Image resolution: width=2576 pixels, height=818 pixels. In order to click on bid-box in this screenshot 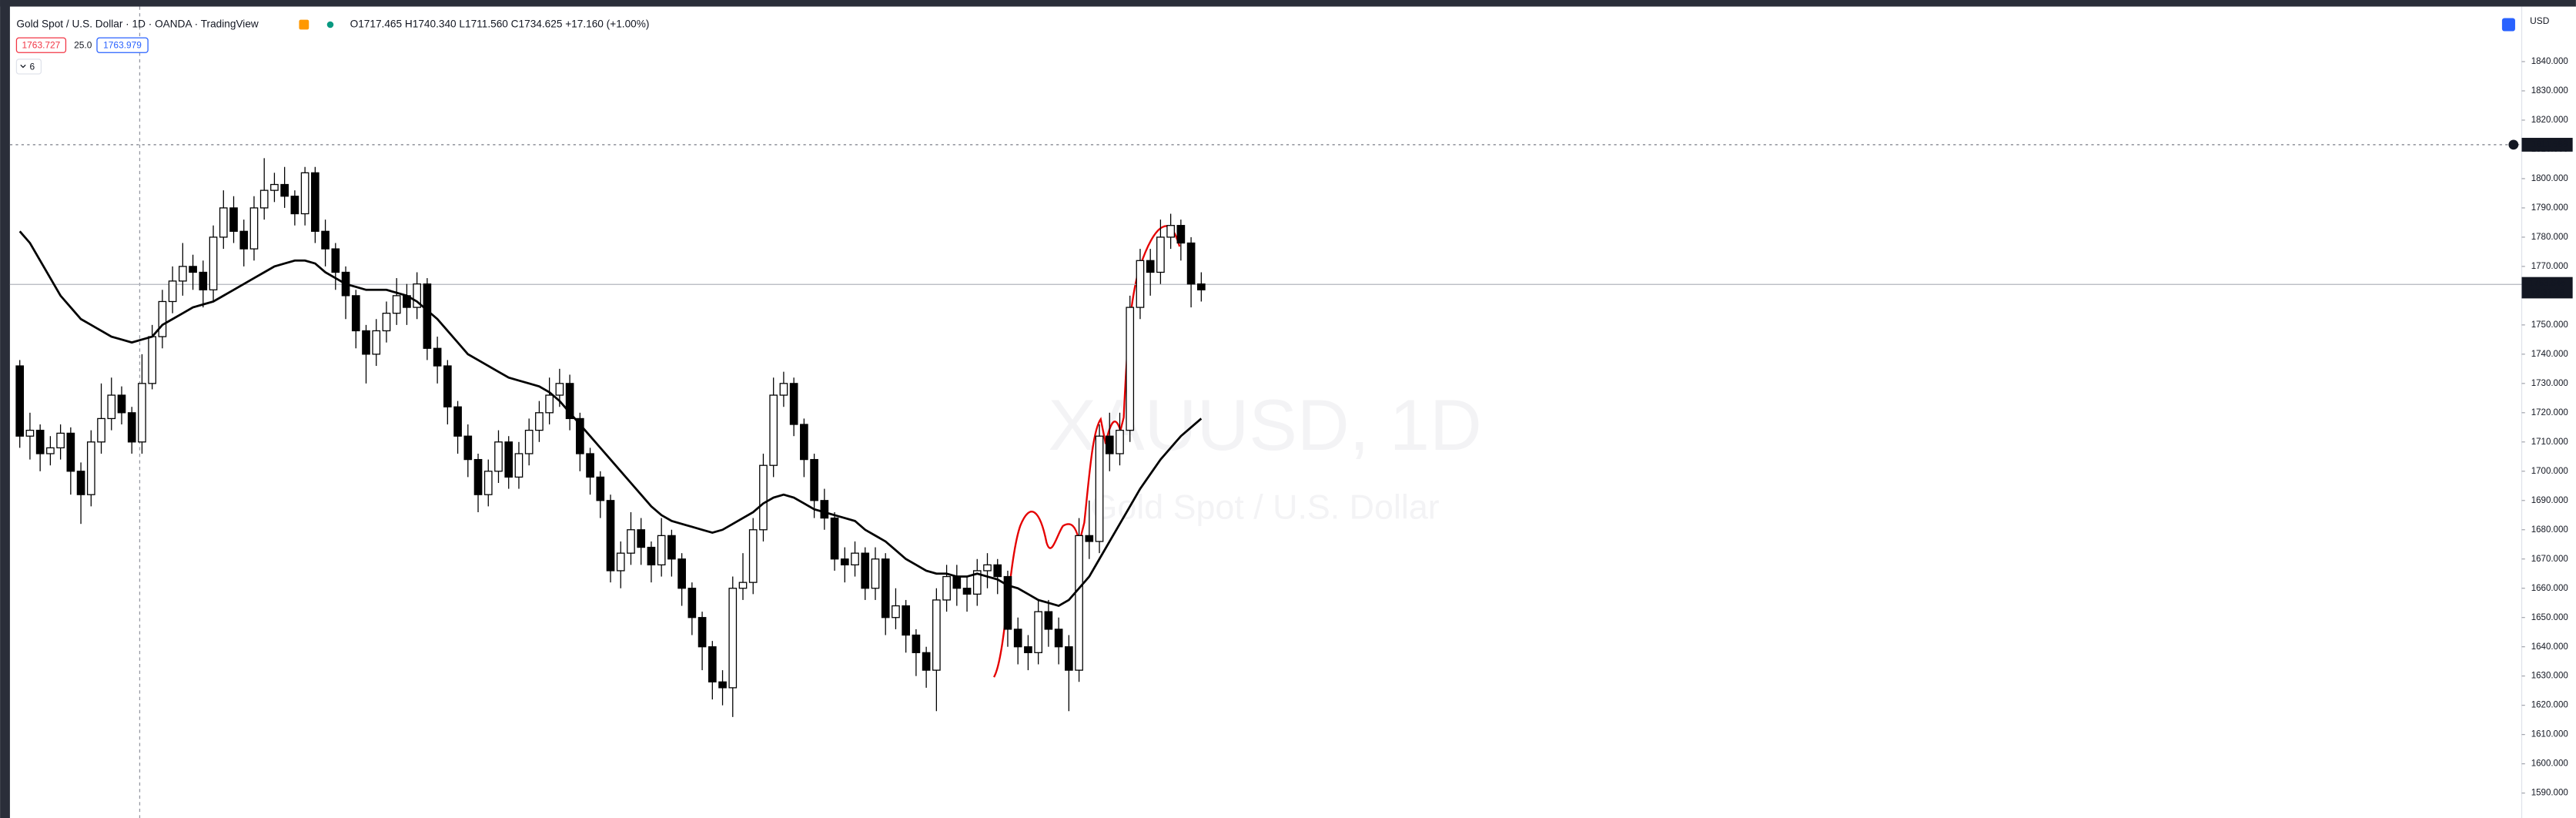, I will do `click(41, 45)`.